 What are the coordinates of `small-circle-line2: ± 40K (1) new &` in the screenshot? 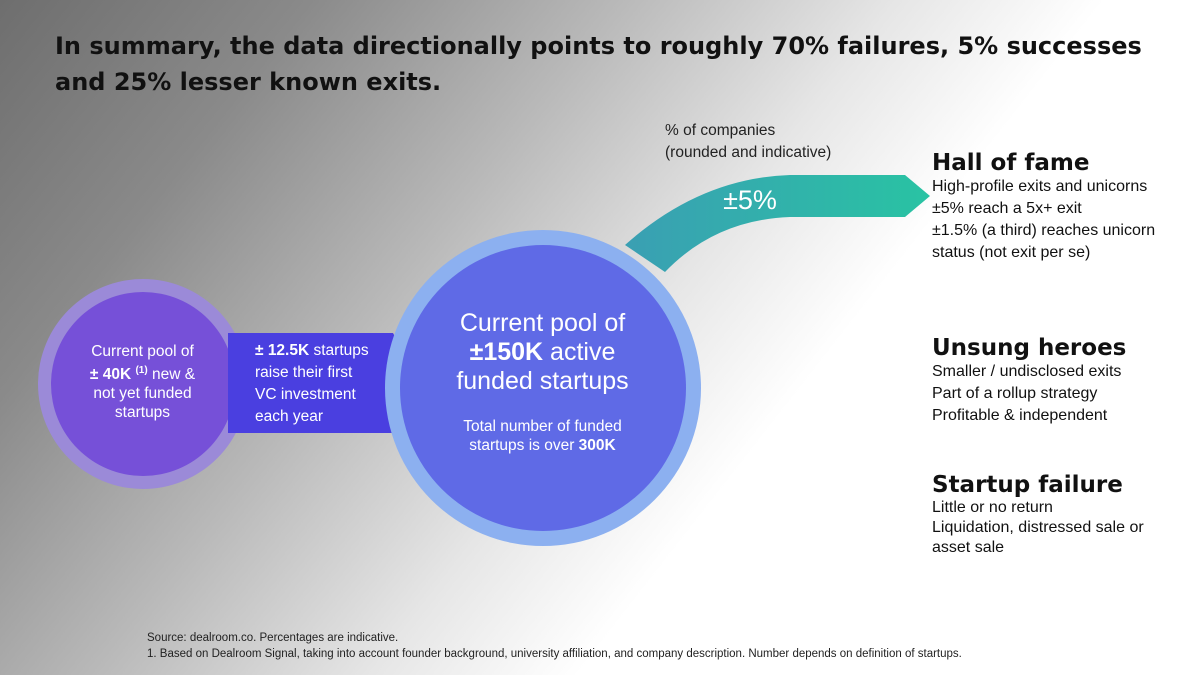 It's located at (142, 372).